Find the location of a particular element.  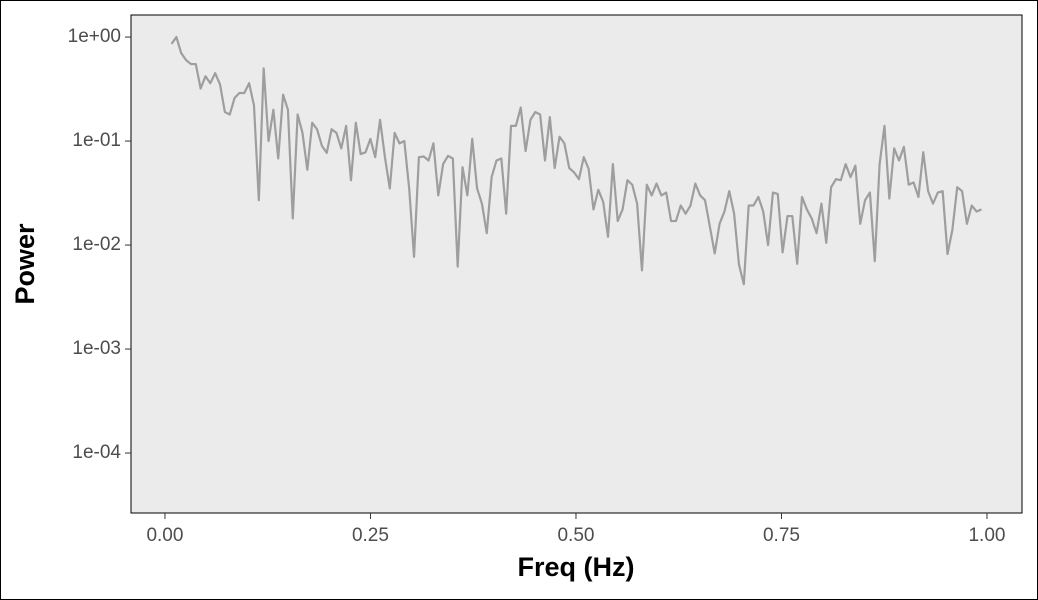

x-tick-label: 1.00 is located at coordinates (986, 535).